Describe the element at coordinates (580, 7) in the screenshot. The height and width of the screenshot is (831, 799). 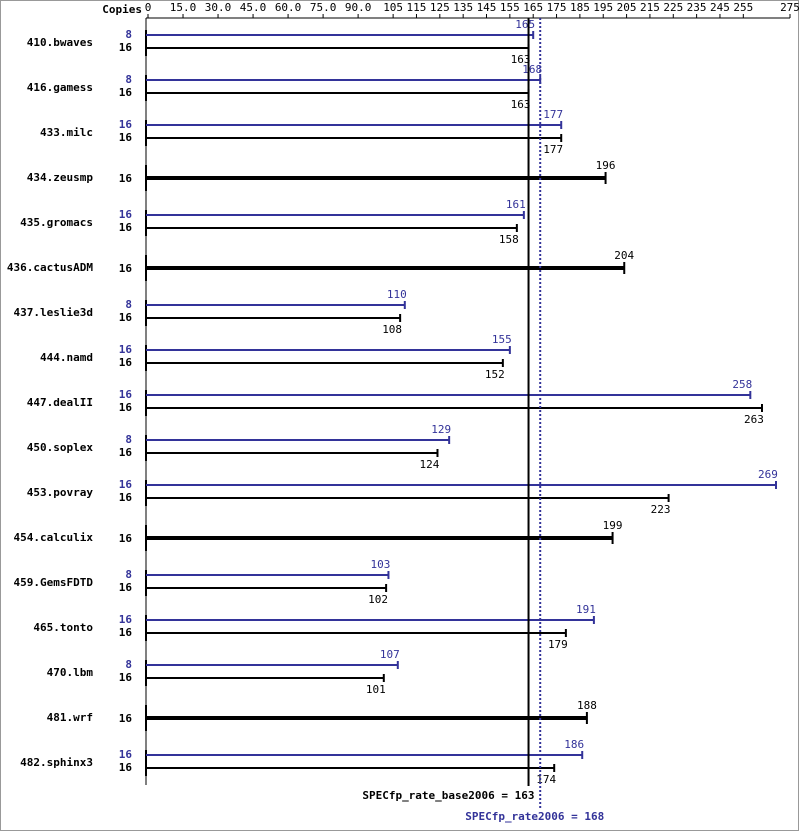
I see `x-tick-label: 185` at that location.